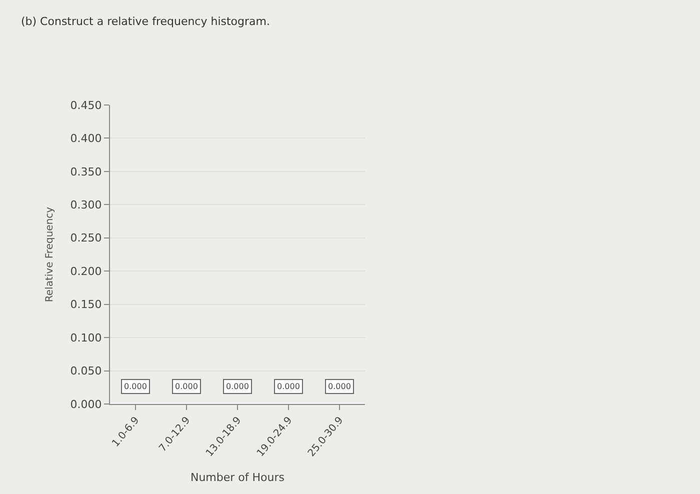 Image resolution: width=700 pixels, height=494 pixels. Describe the element at coordinates (86, 205) in the screenshot. I see `y-tick-label: 0.300` at that location.